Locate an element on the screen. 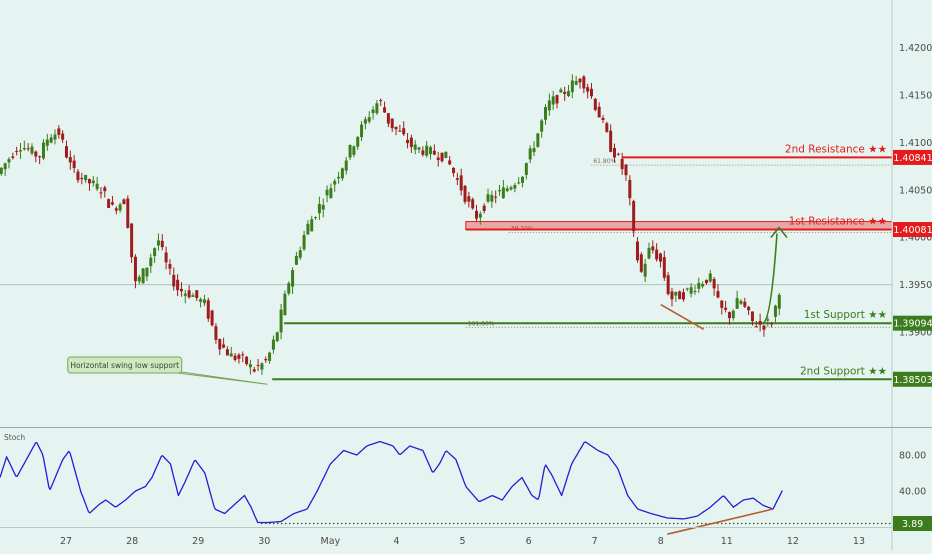 The height and width of the screenshot is (554, 932). stoch-value-box is located at coordinates (912, 523).